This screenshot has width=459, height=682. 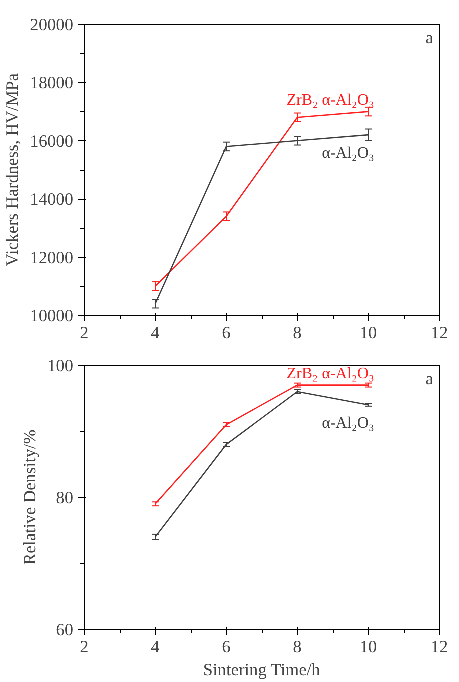 I want to click on y-tick-label: 60, so click(x=65, y=630).